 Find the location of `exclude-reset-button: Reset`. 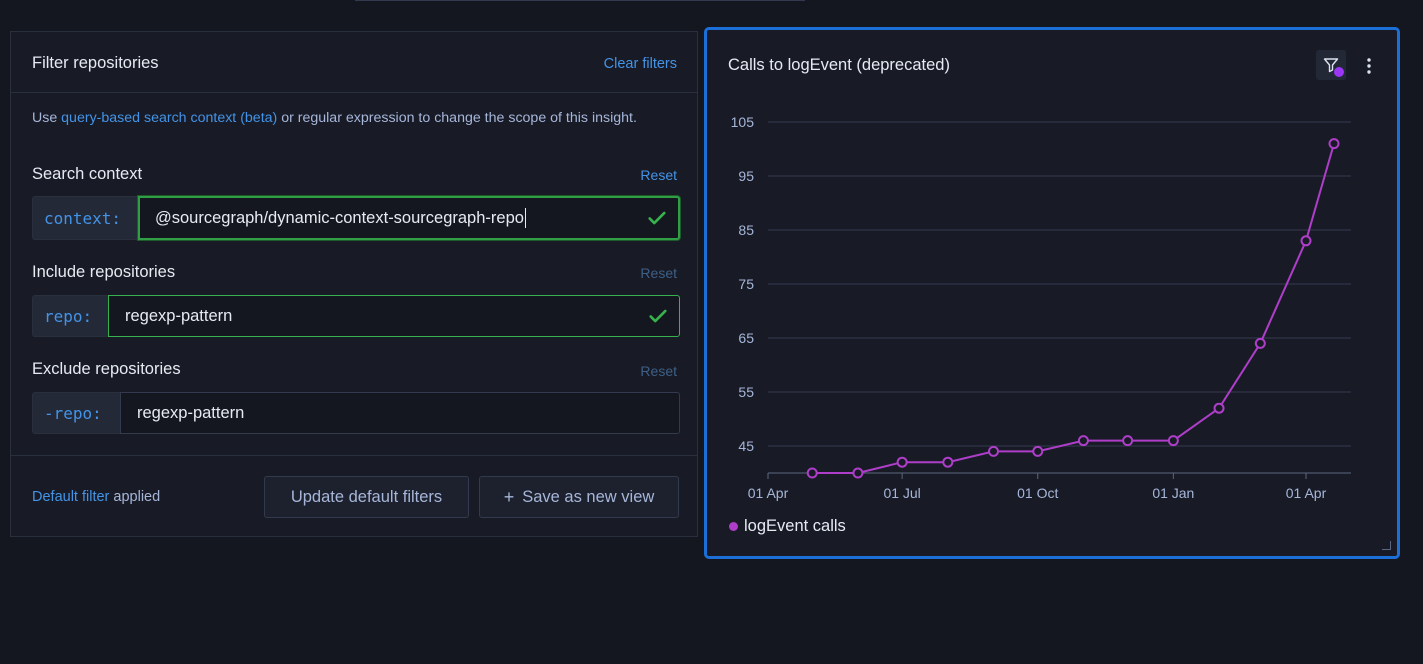

exclude-reset-button: Reset is located at coordinates (658, 371).